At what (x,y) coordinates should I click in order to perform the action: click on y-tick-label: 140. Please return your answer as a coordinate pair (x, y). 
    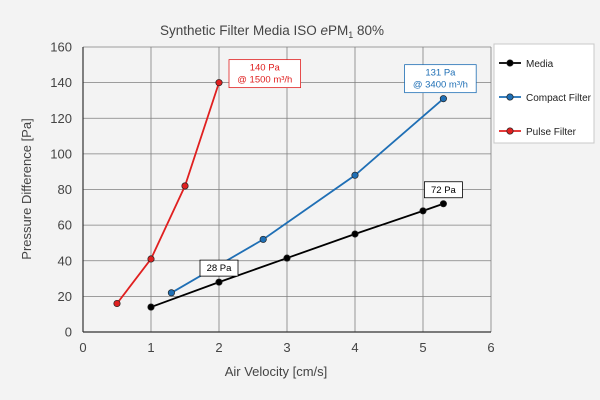
    Looking at the image, I should click on (61, 82).